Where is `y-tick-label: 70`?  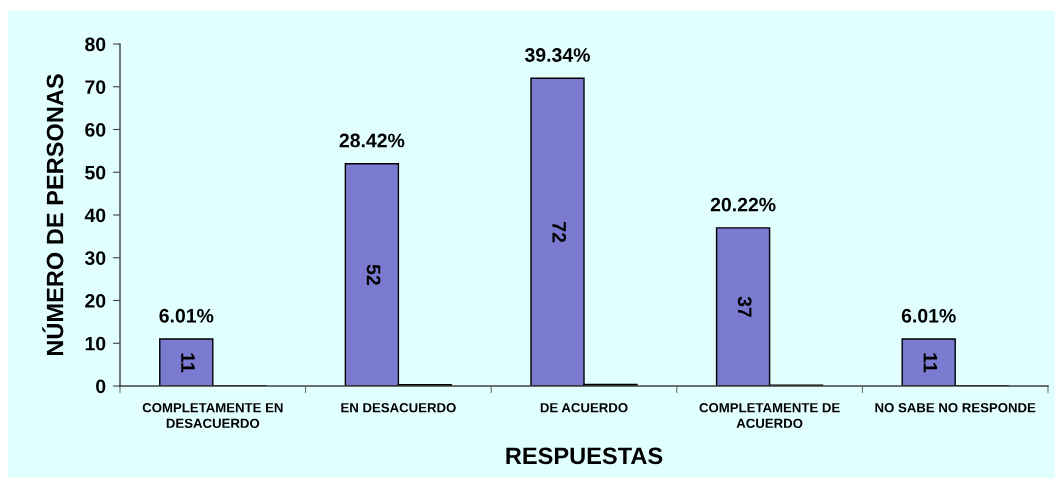 y-tick-label: 70 is located at coordinates (95, 87).